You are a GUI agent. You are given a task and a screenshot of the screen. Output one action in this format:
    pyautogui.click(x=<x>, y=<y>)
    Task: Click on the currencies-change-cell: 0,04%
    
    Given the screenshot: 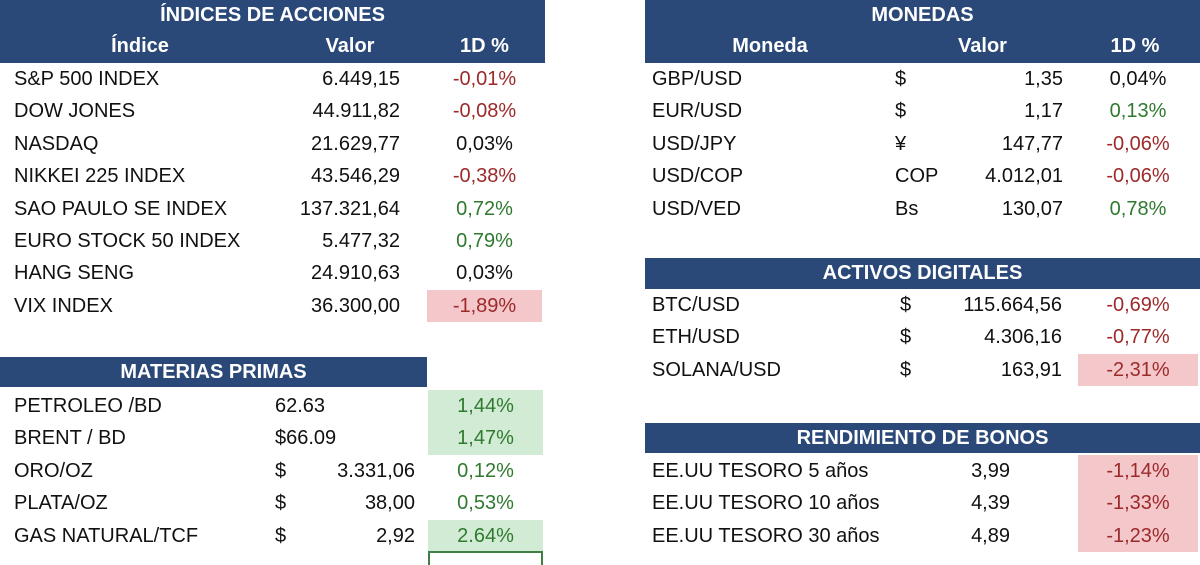 What is the action you would take?
    pyautogui.click(x=1138, y=79)
    